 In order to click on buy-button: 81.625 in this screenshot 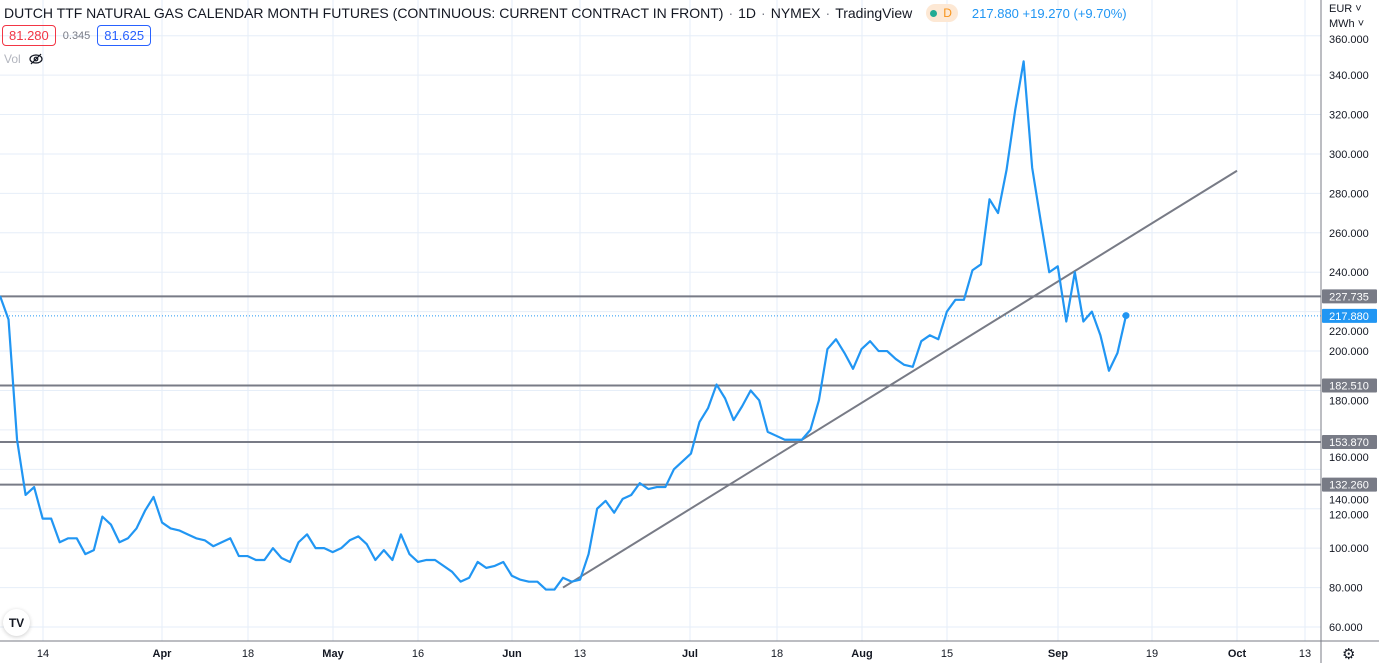, I will do `click(124, 35)`.